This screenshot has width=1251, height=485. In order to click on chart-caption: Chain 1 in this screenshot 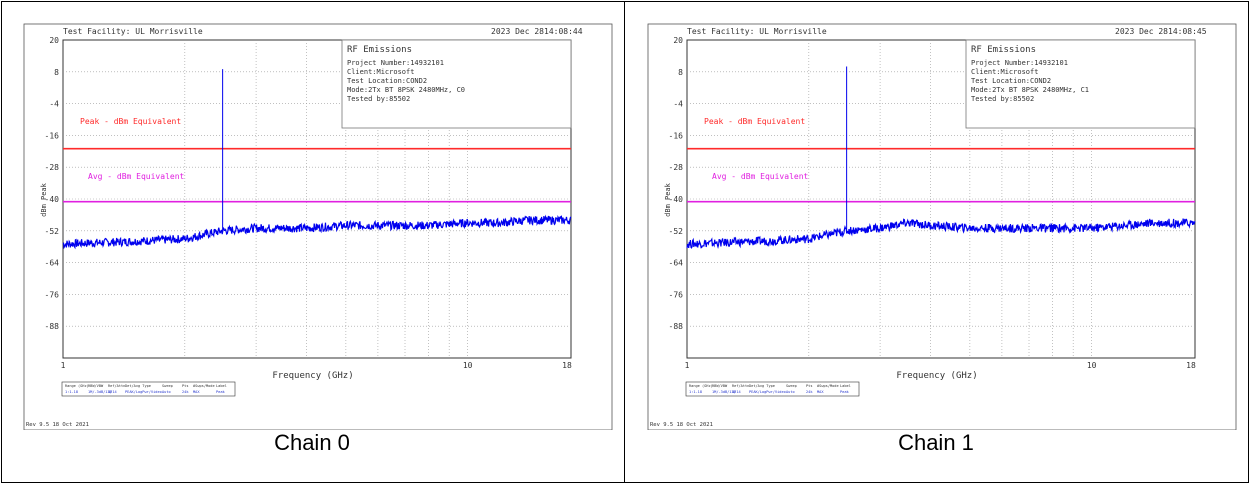, I will do `click(936, 442)`.